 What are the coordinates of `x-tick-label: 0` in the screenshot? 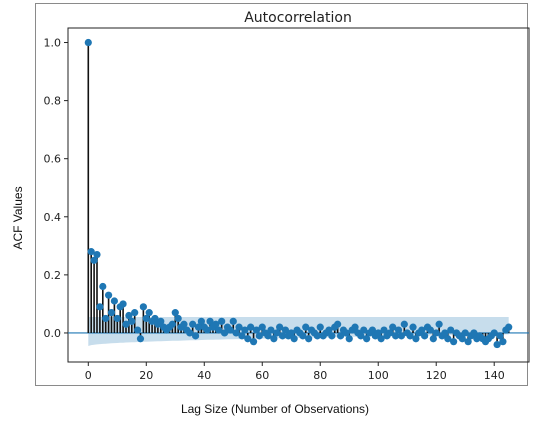 It's located at (88, 375).